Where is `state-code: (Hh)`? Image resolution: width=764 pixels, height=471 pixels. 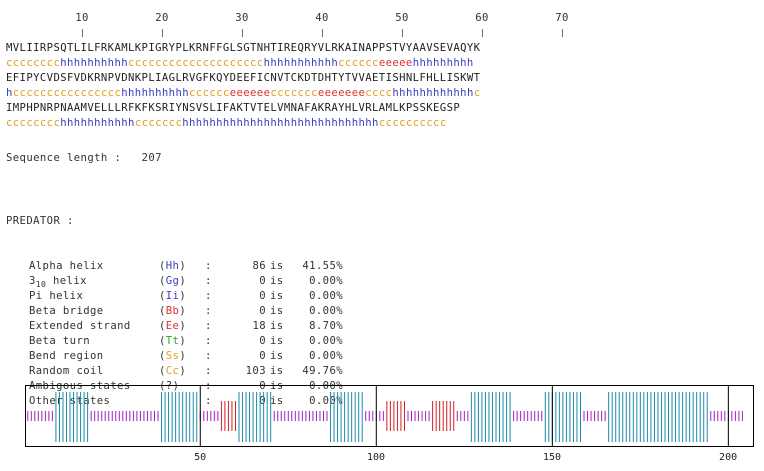 state-code: (Hh) is located at coordinates (173, 266).